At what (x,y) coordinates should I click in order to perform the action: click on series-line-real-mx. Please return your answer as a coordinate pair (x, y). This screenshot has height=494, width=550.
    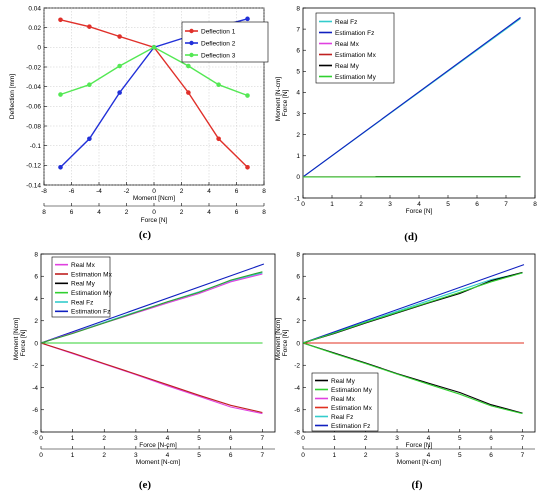
    Looking at the image, I should click on (152, 378).